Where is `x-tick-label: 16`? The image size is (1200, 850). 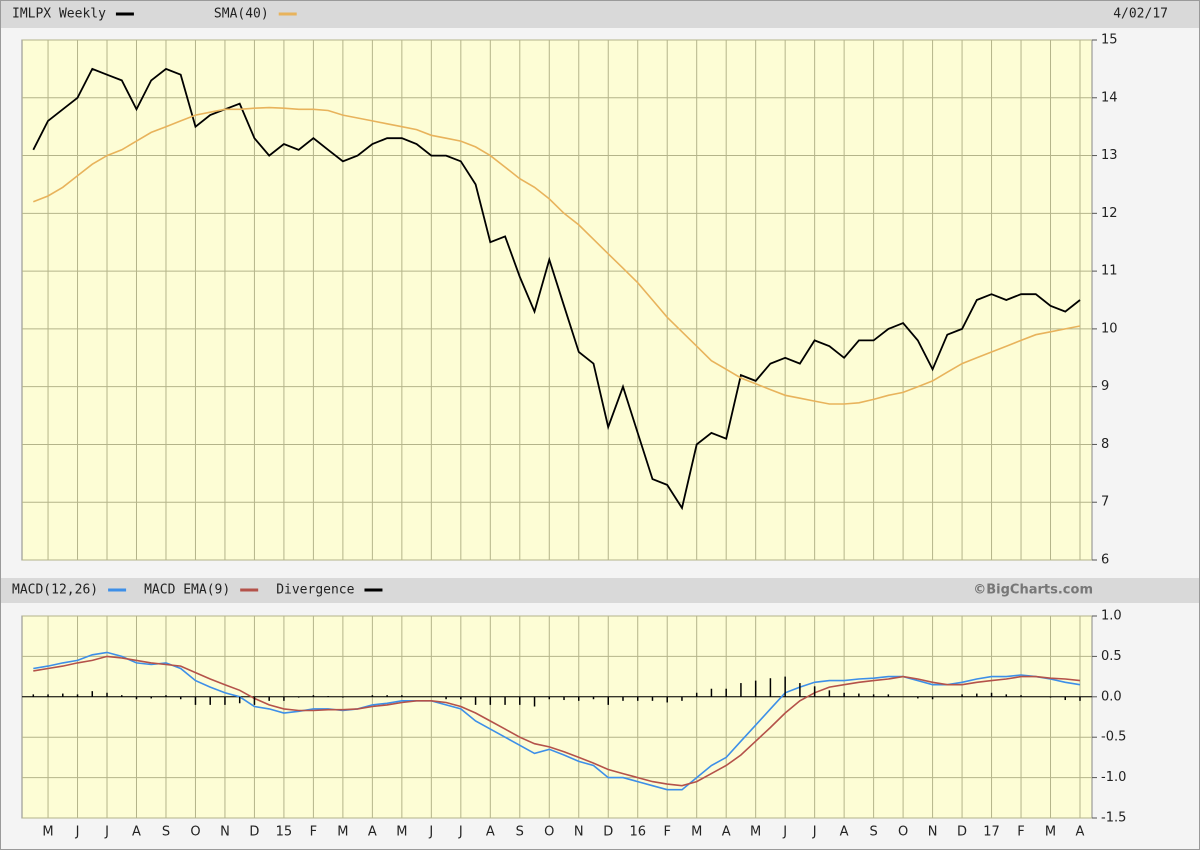 x-tick-label: 16 is located at coordinates (637, 832).